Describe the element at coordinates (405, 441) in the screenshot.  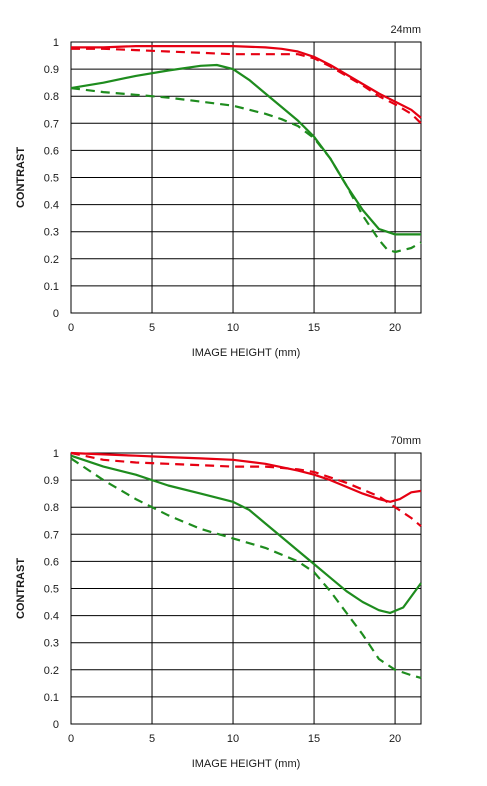
I see `focal-length-label: 70mm` at that location.